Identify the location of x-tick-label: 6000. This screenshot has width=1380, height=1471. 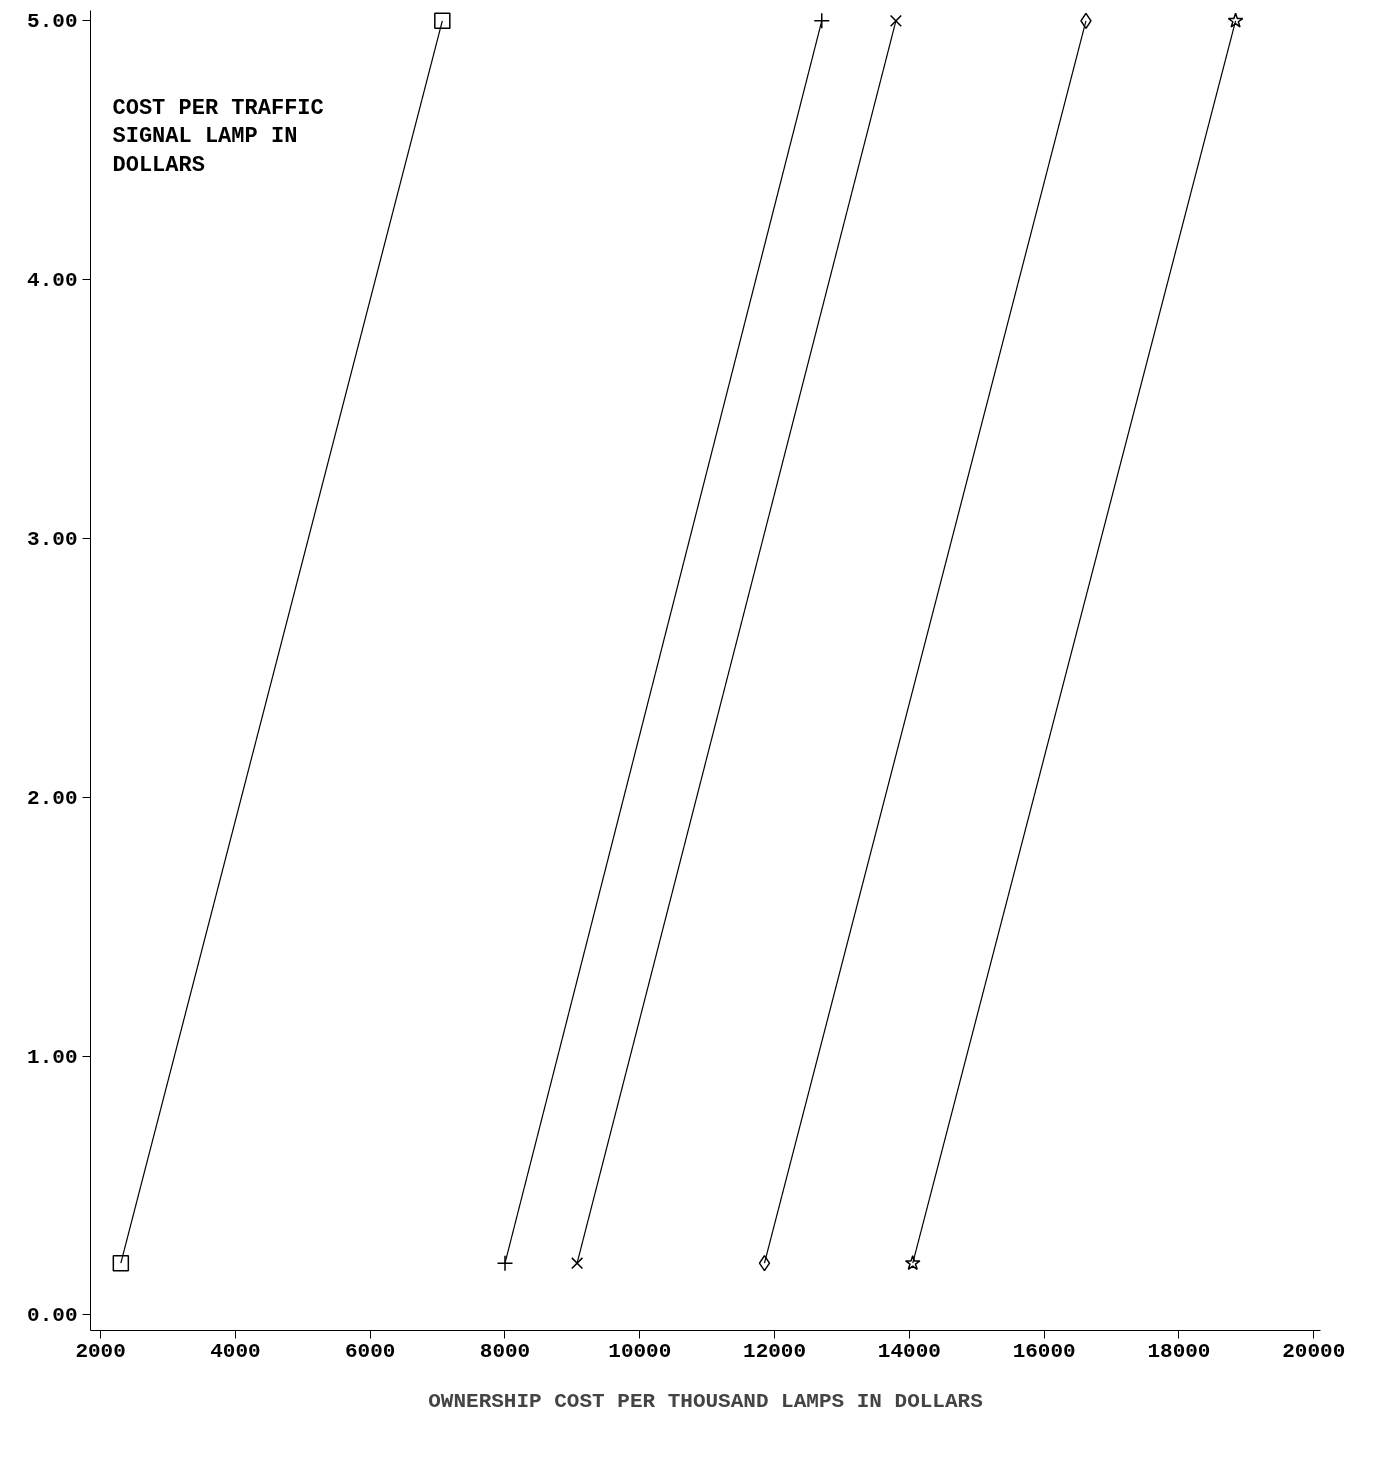
(370, 1351).